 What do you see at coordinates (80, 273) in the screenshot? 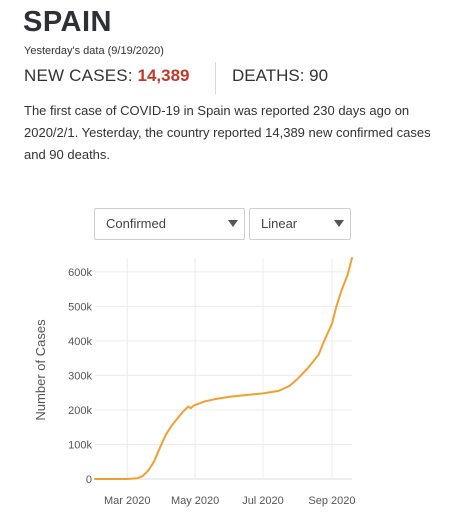
I see `y-tick-label: 600k` at bounding box center [80, 273].